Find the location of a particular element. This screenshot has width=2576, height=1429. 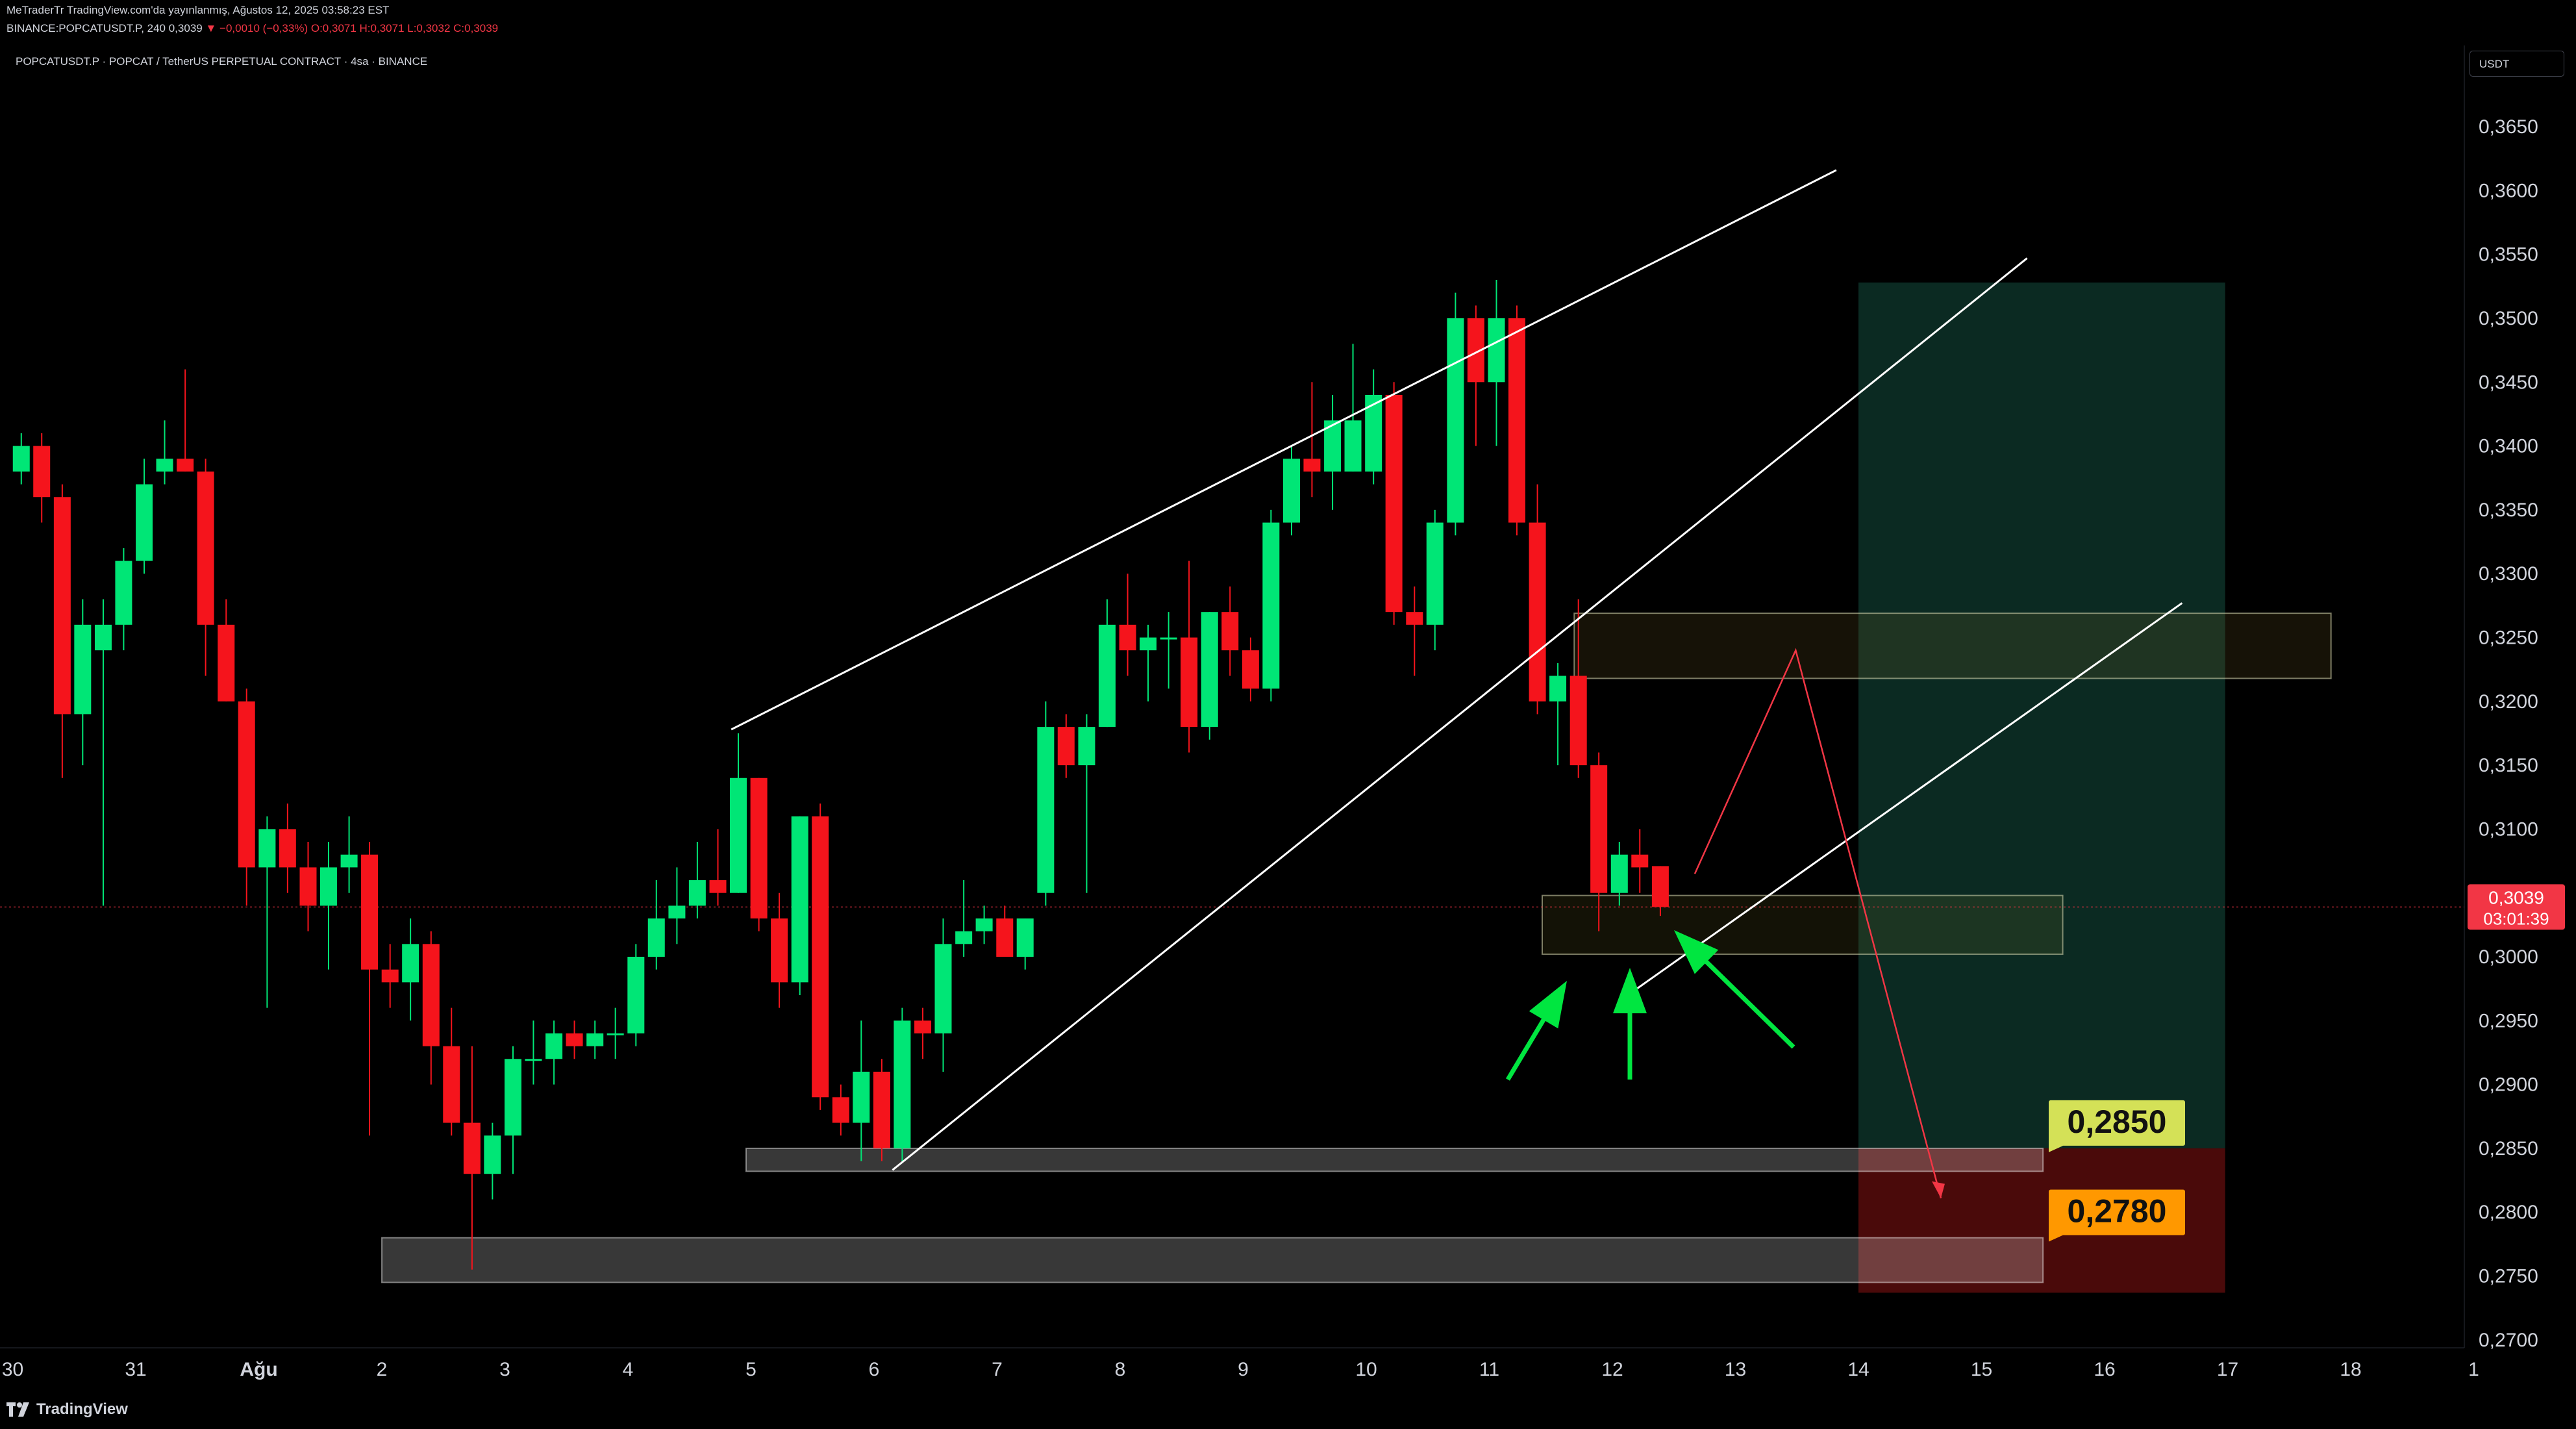

projection-path is located at coordinates (1818, 923).